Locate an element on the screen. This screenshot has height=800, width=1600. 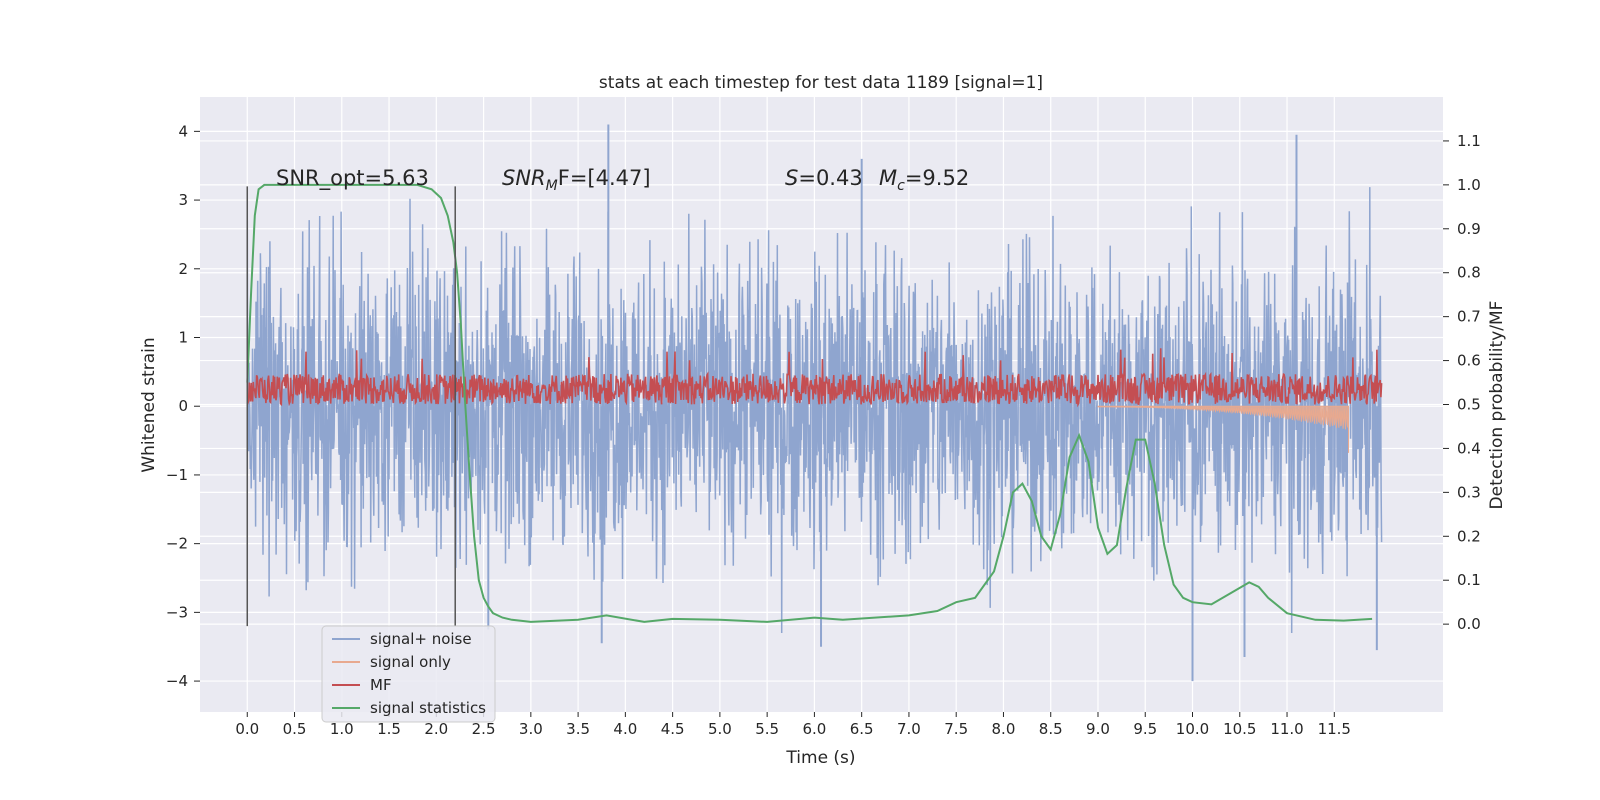
x-tick-label-13: 6.5 is located at coordinates (862, 729).